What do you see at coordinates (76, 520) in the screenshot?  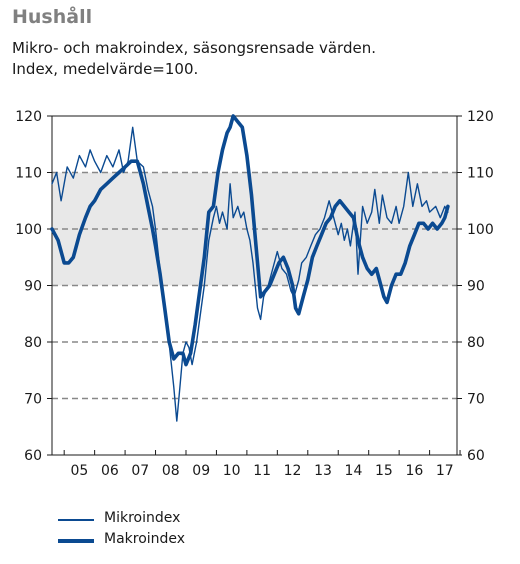 I see `legend-swatch-mikroindex` at bounding box center [76, 520].